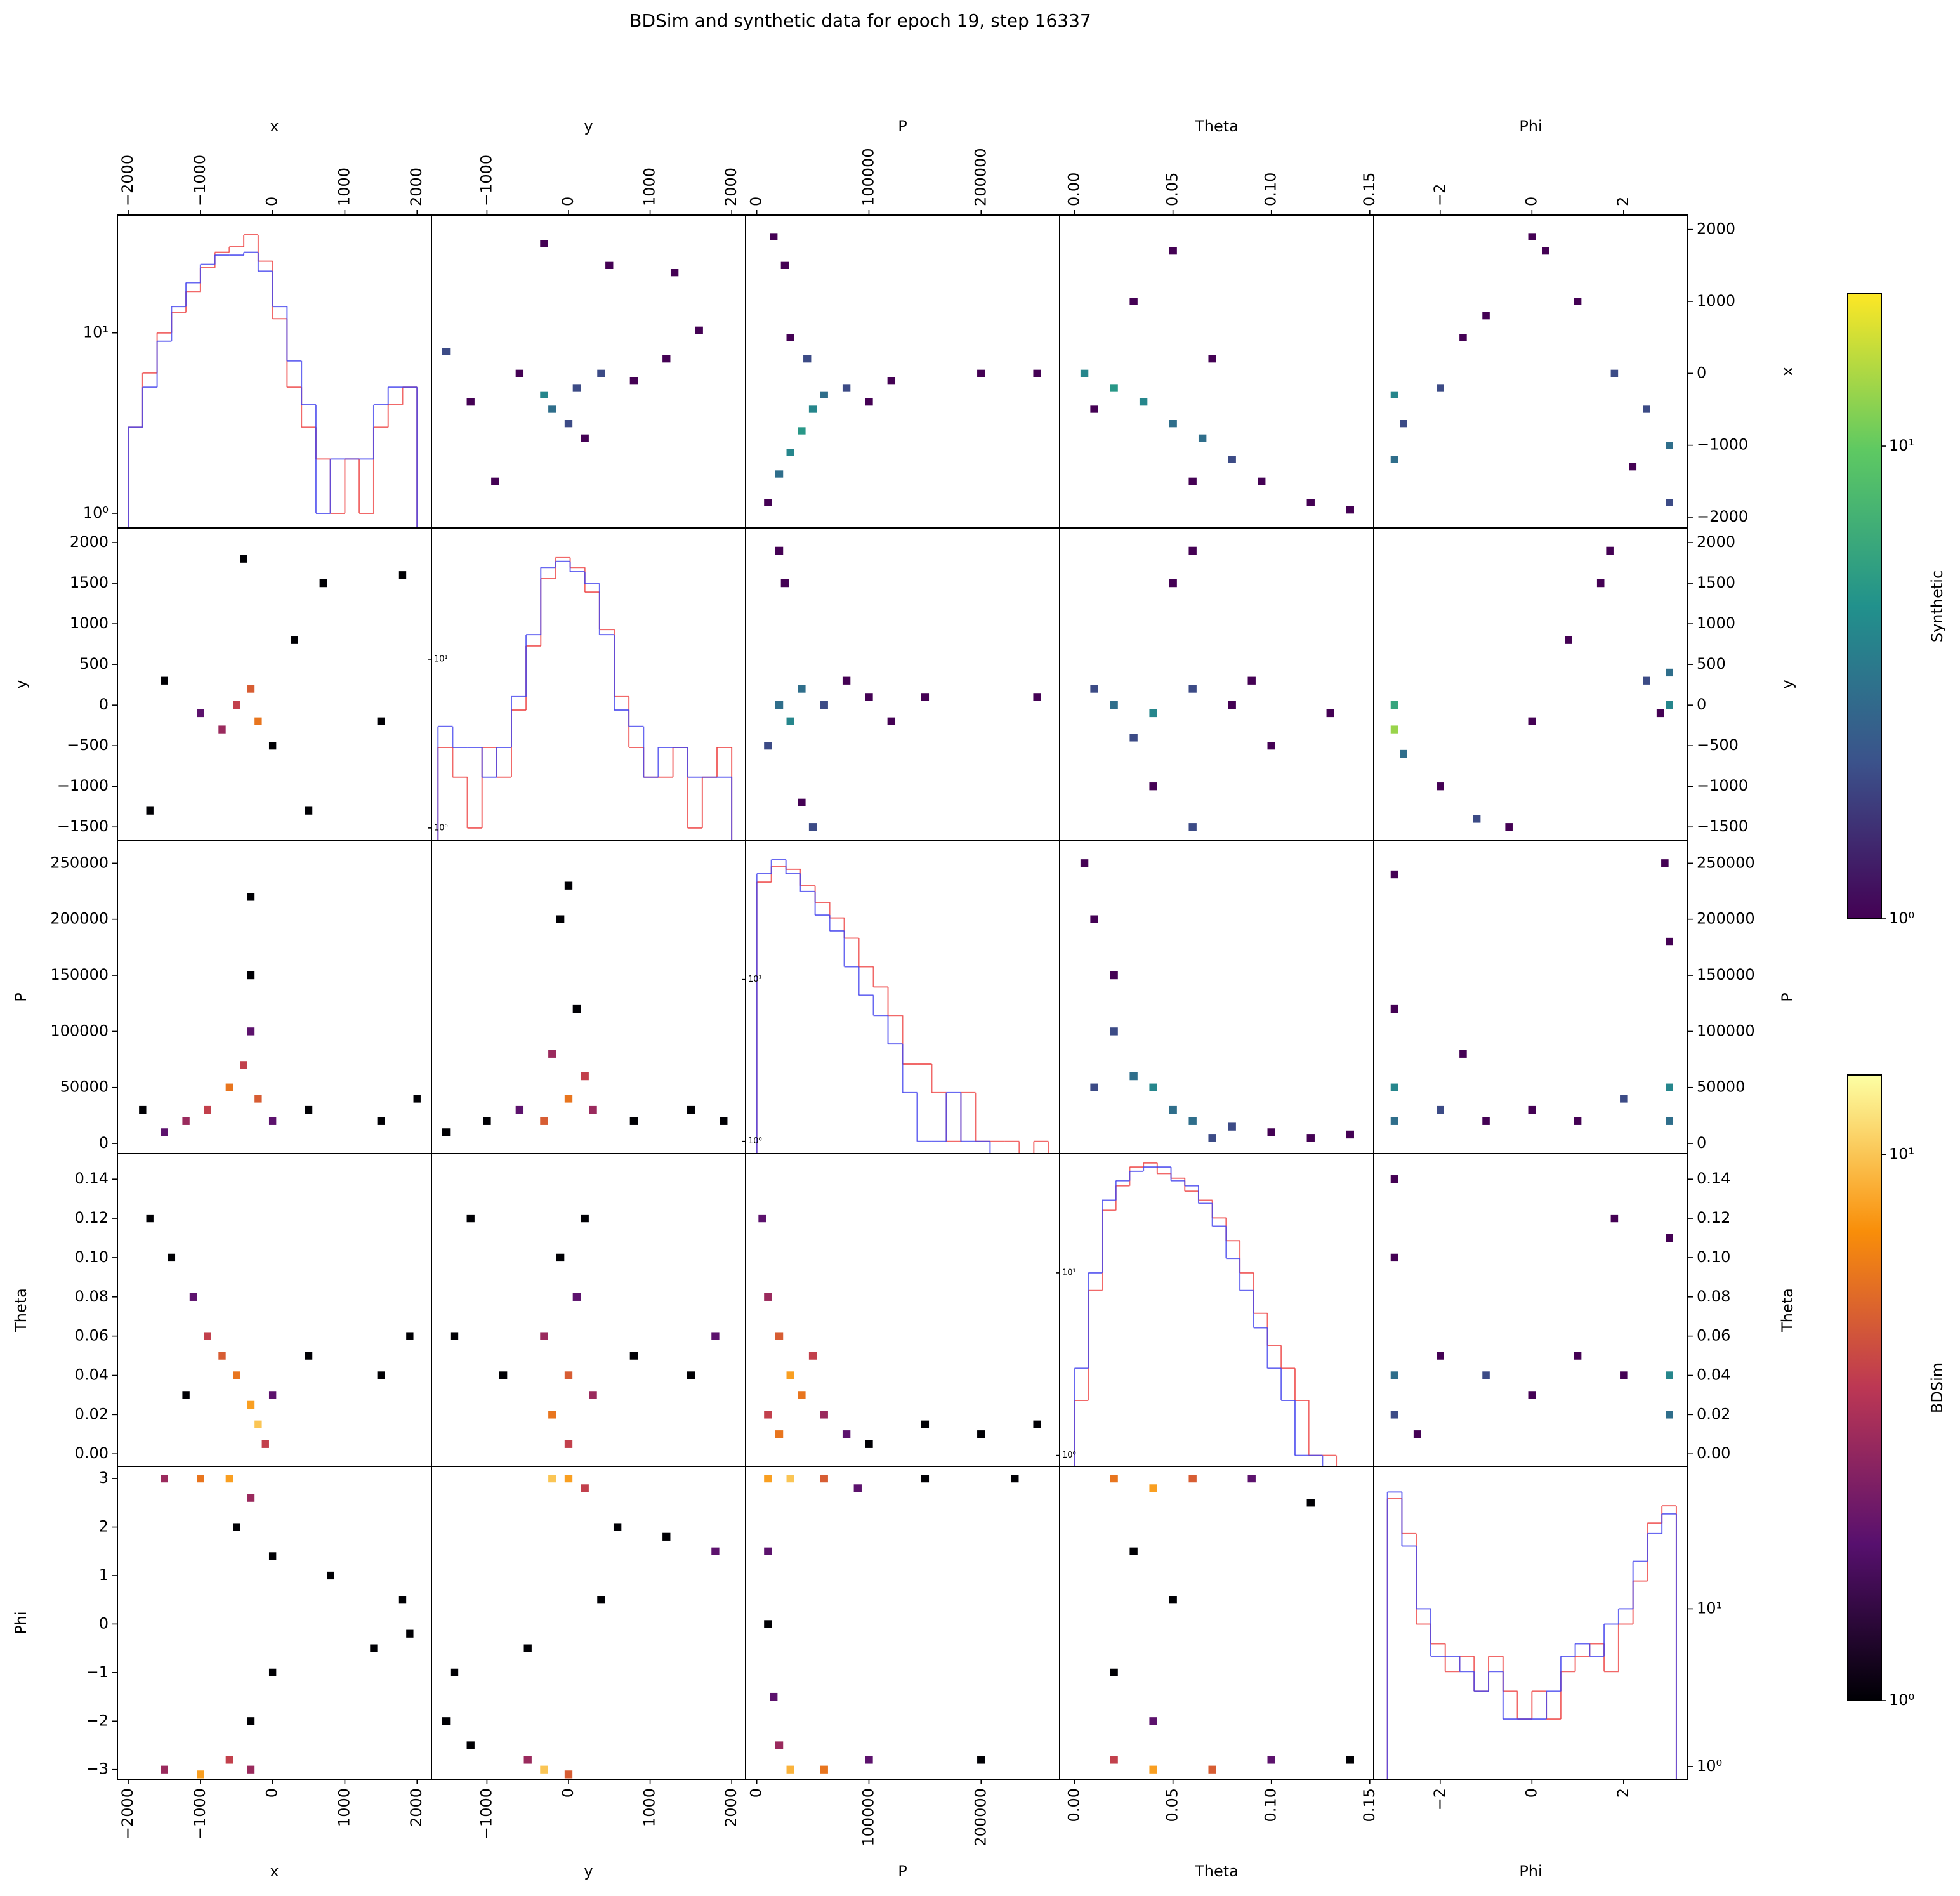  Describe the element at coordinates (1531, 1871) in the screenshot. I see `x-axis-label: Phi` at that location.